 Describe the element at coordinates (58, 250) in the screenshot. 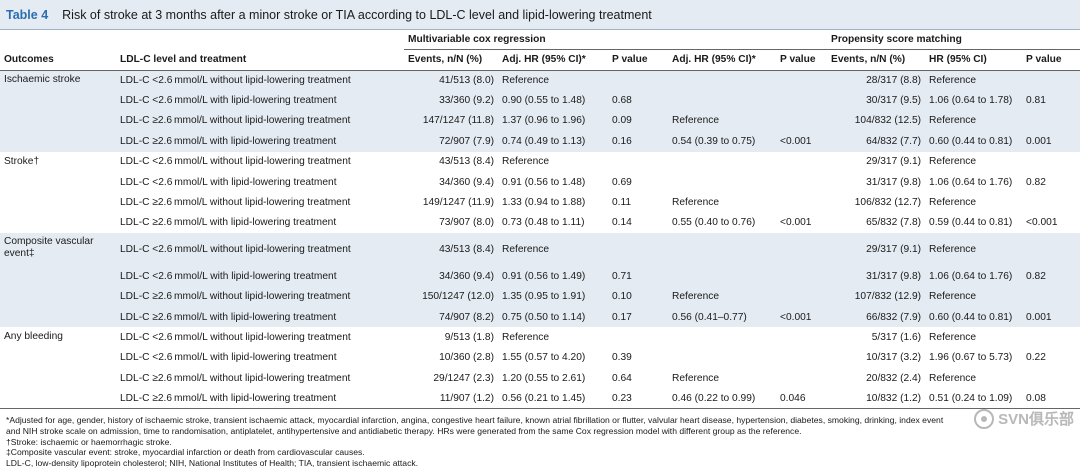

I see `cell-outcome: Composite vascular event‡` at that location.